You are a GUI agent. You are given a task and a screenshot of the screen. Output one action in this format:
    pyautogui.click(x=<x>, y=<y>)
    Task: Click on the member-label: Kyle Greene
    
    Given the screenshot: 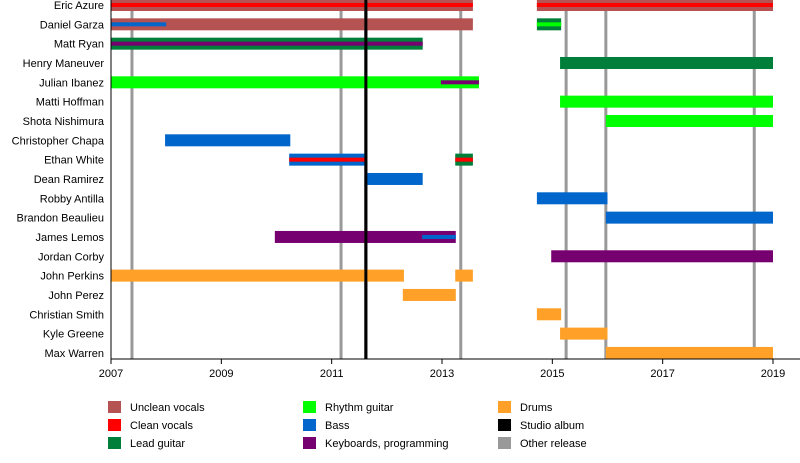 What is the action you would take?
    pyautogui.click(x=73, y=335)
    